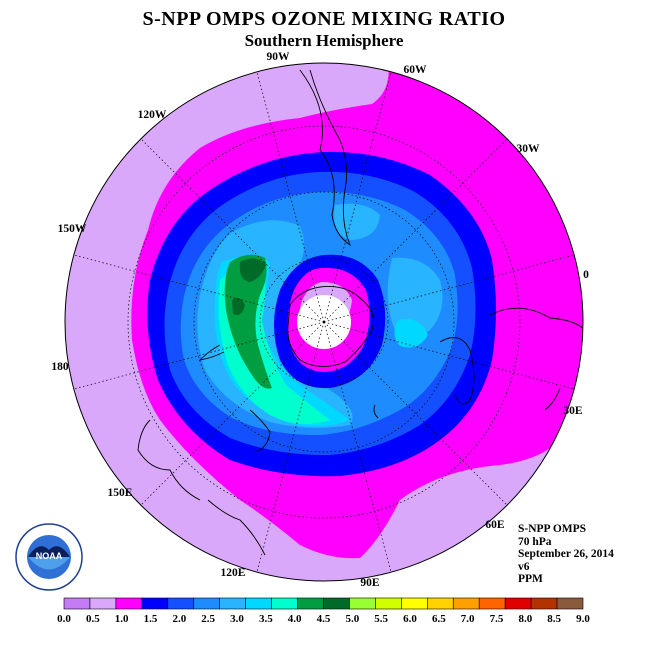 The height and width of the screenshot is (648, 648). What do you see at coordinates (238, 306) in the screenshot?
I see `contour-band-5p0-5p5-b` at bounding box center [238, 306].